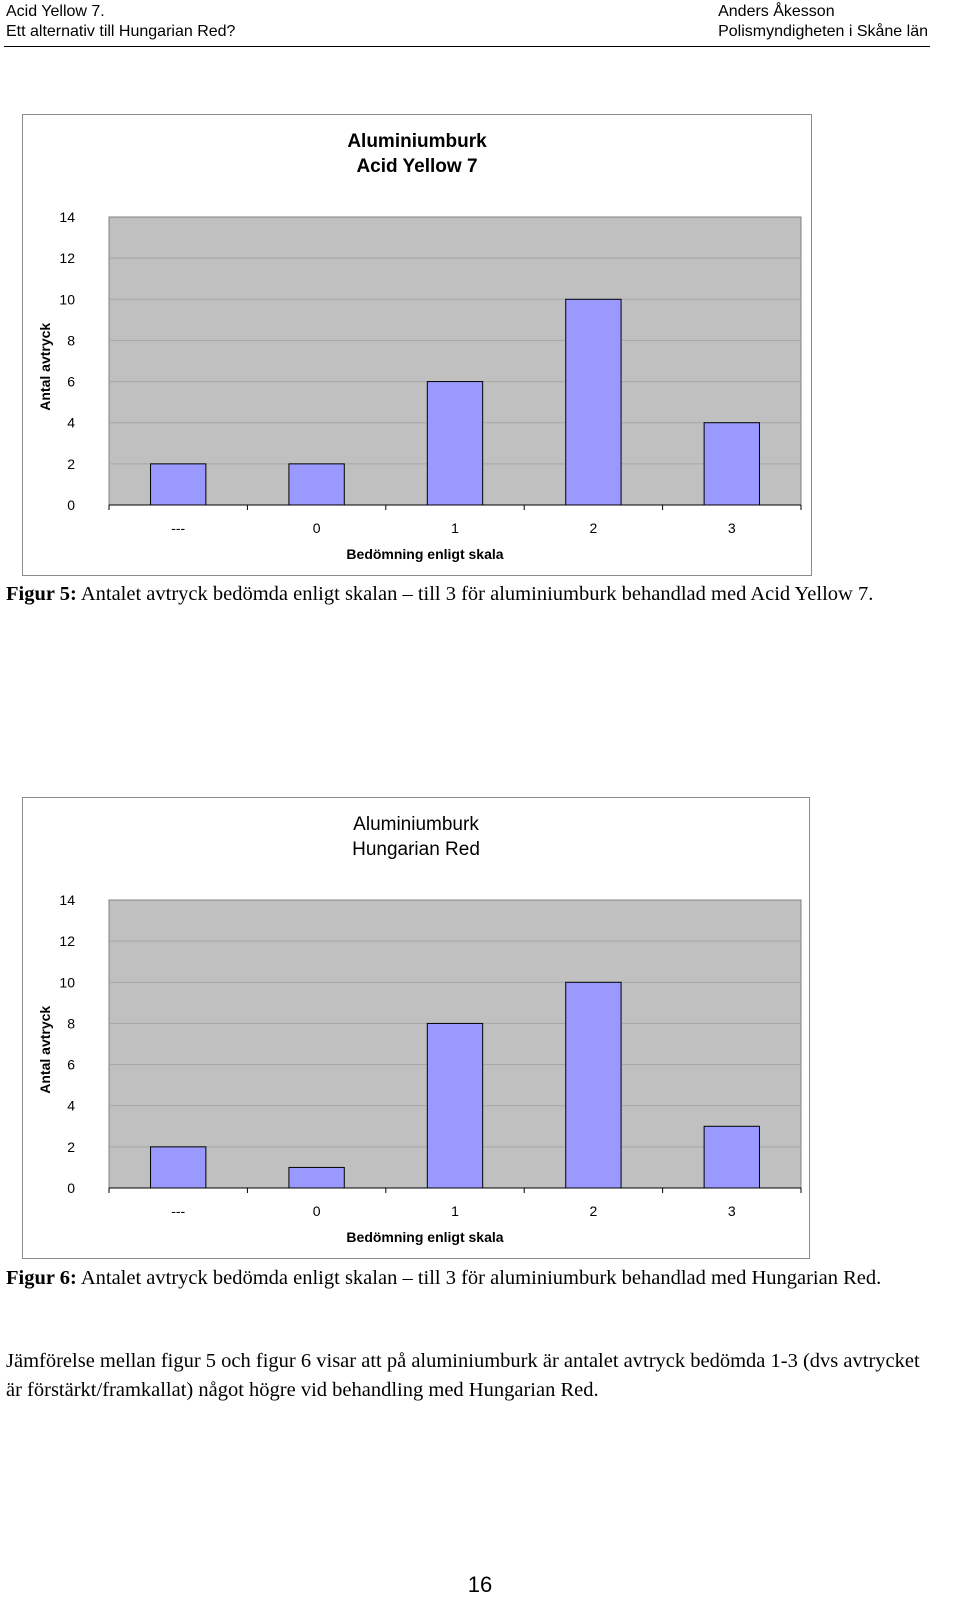 This screenshot has width=960, height=1617. What do you see at coordinates (417, 166) in the screenshot?
I see `chart-title-line-2: Acid Yellow 7` at bounding box center [417, 166].